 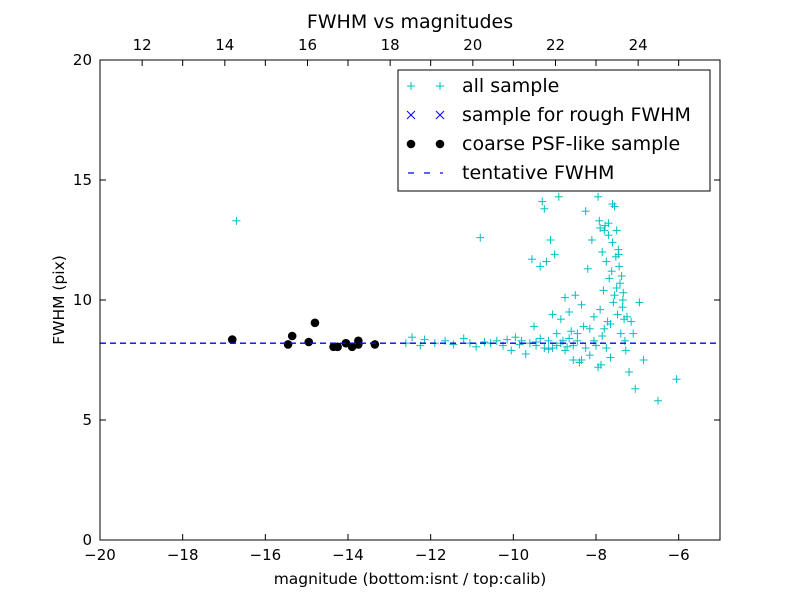 What do you see at coordinates (142, 45) in the screenshot?
I see `top-x-tick-label: 12` at bounding box center [142, 45].